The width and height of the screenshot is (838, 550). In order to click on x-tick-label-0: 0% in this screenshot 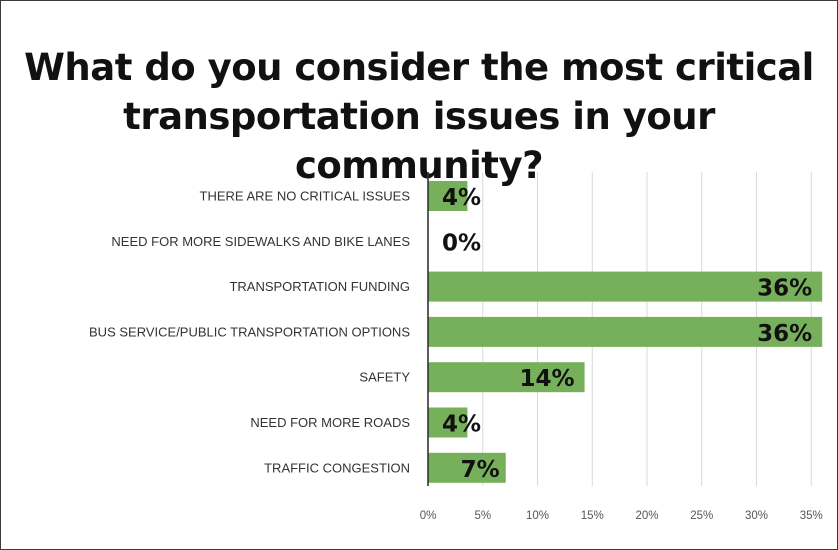, I will do `click(428, 516)`.